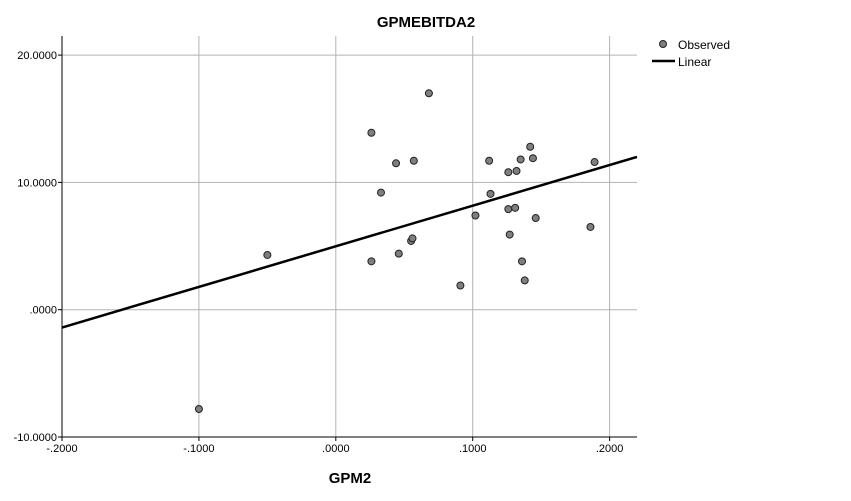 Image resolution: width=851 pixels, height=501 pixels. I want to click on legend-observed-marker, so click(663, 44).